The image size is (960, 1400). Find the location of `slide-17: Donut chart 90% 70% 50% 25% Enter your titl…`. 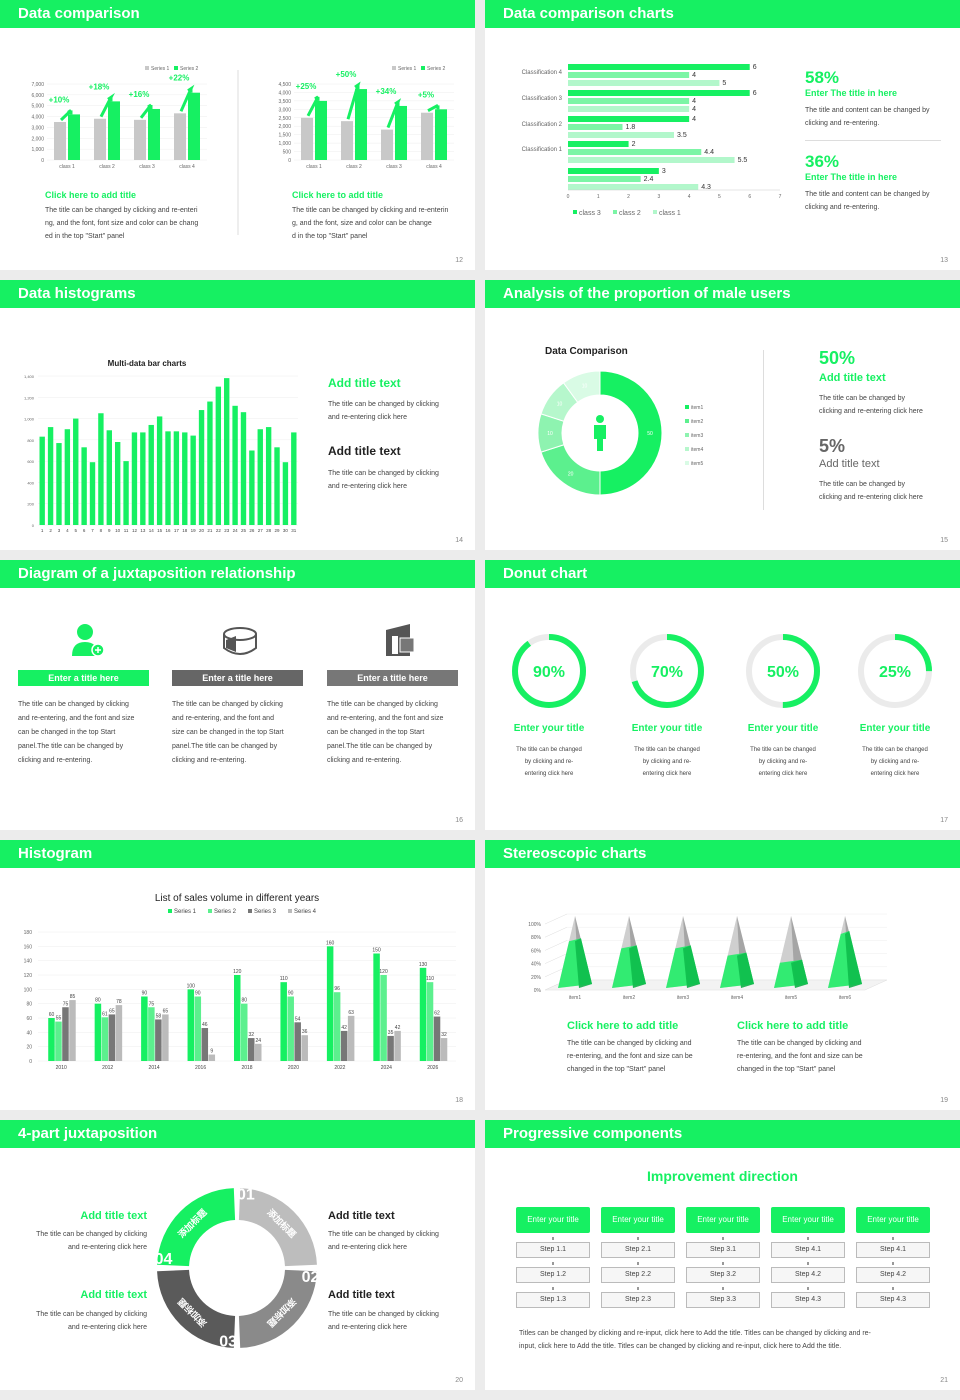

slide-17: Donut chart 90% 70% 50% 25% Enter your titl… is located at coordinates (722, 695).